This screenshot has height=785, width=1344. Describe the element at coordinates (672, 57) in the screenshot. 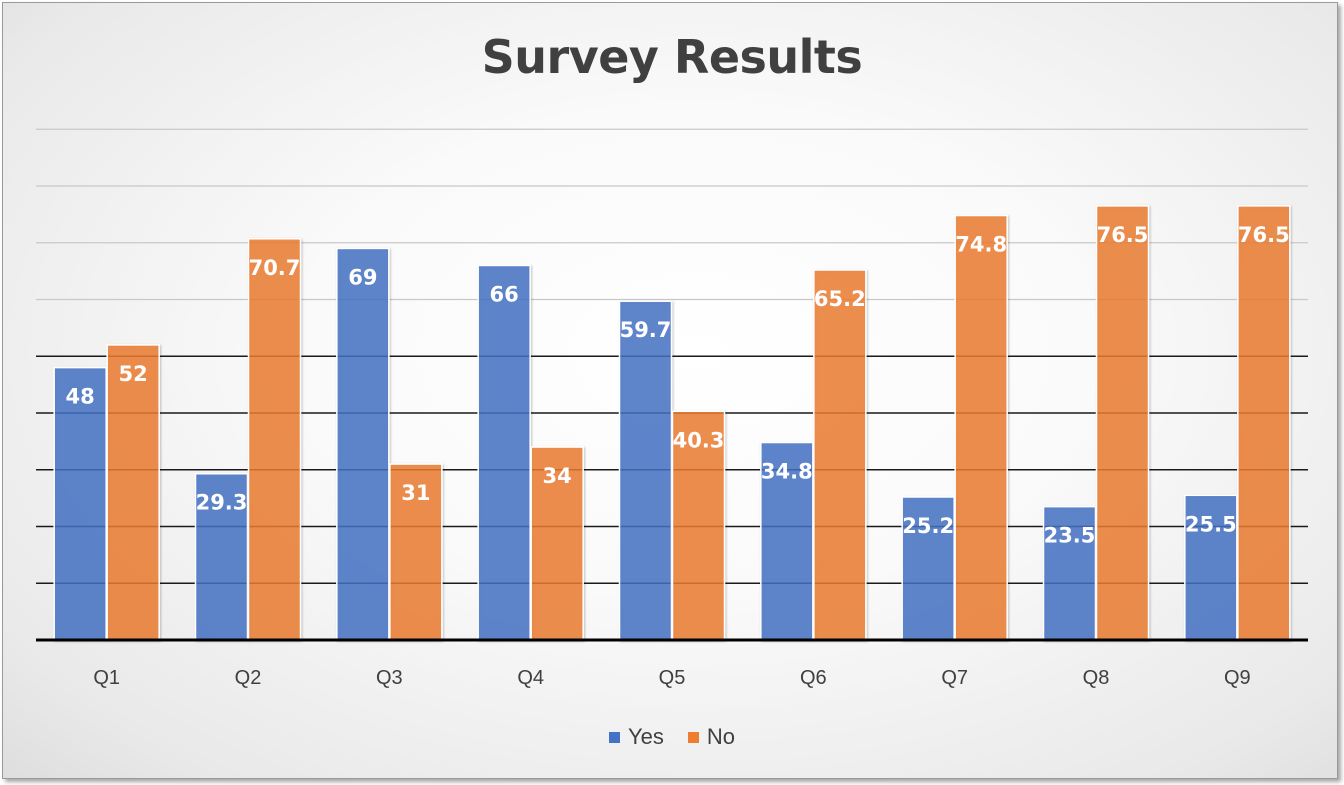

I see `chart-title: Survey Results` at that location.